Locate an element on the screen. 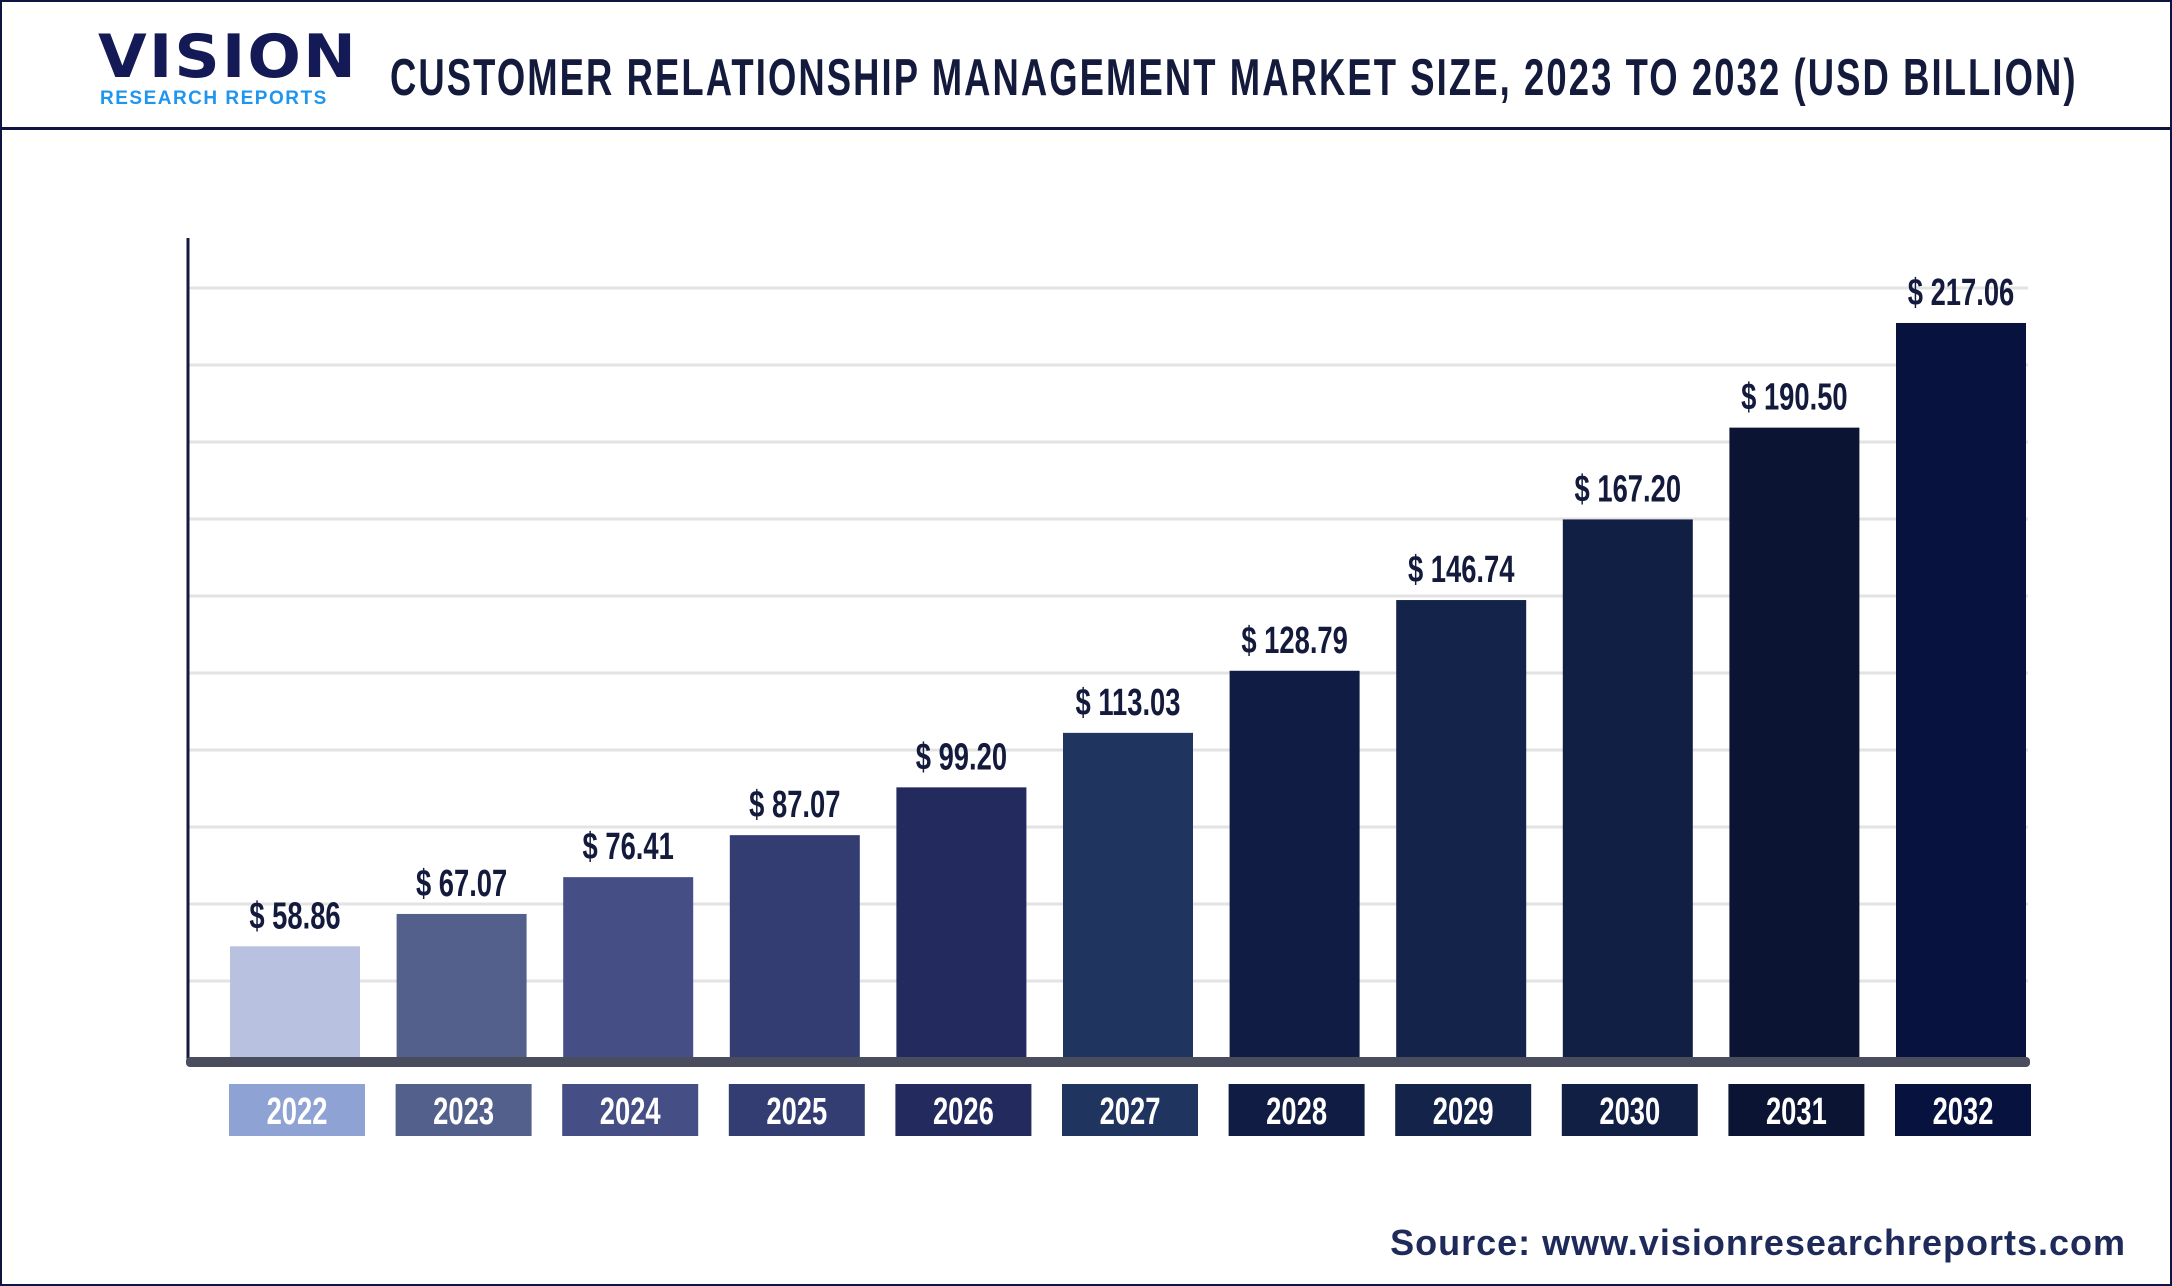 The width and height of the screenshot is (2172, 1286). x-tick-box-2031 is located at coordinates (1796, 1110).